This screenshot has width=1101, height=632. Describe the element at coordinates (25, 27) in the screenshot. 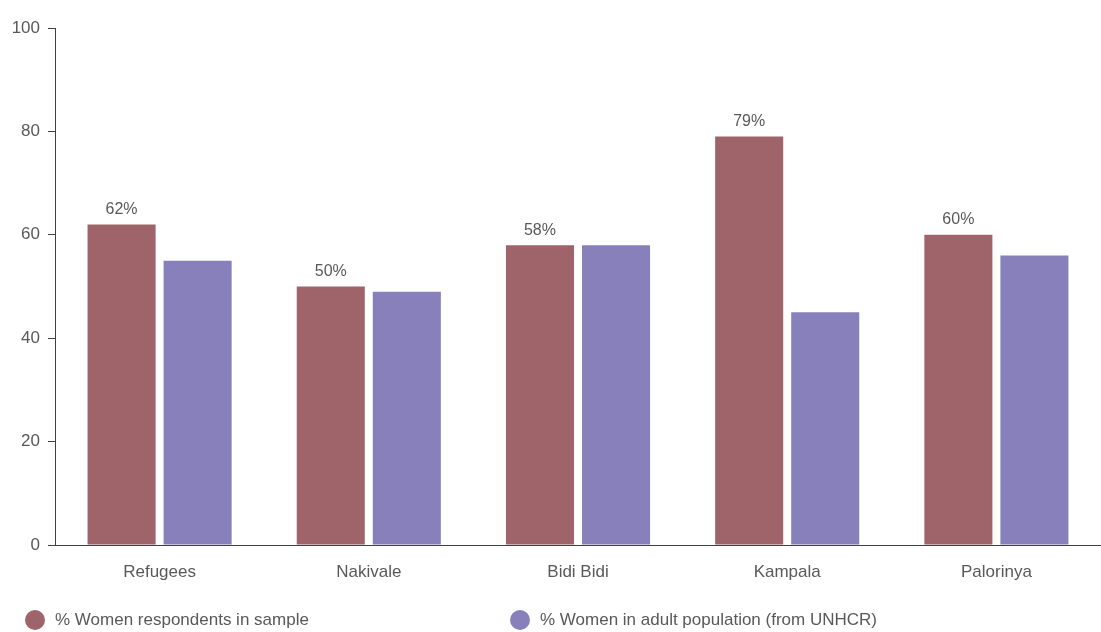

I see `y-tick-label: 100` at that location.